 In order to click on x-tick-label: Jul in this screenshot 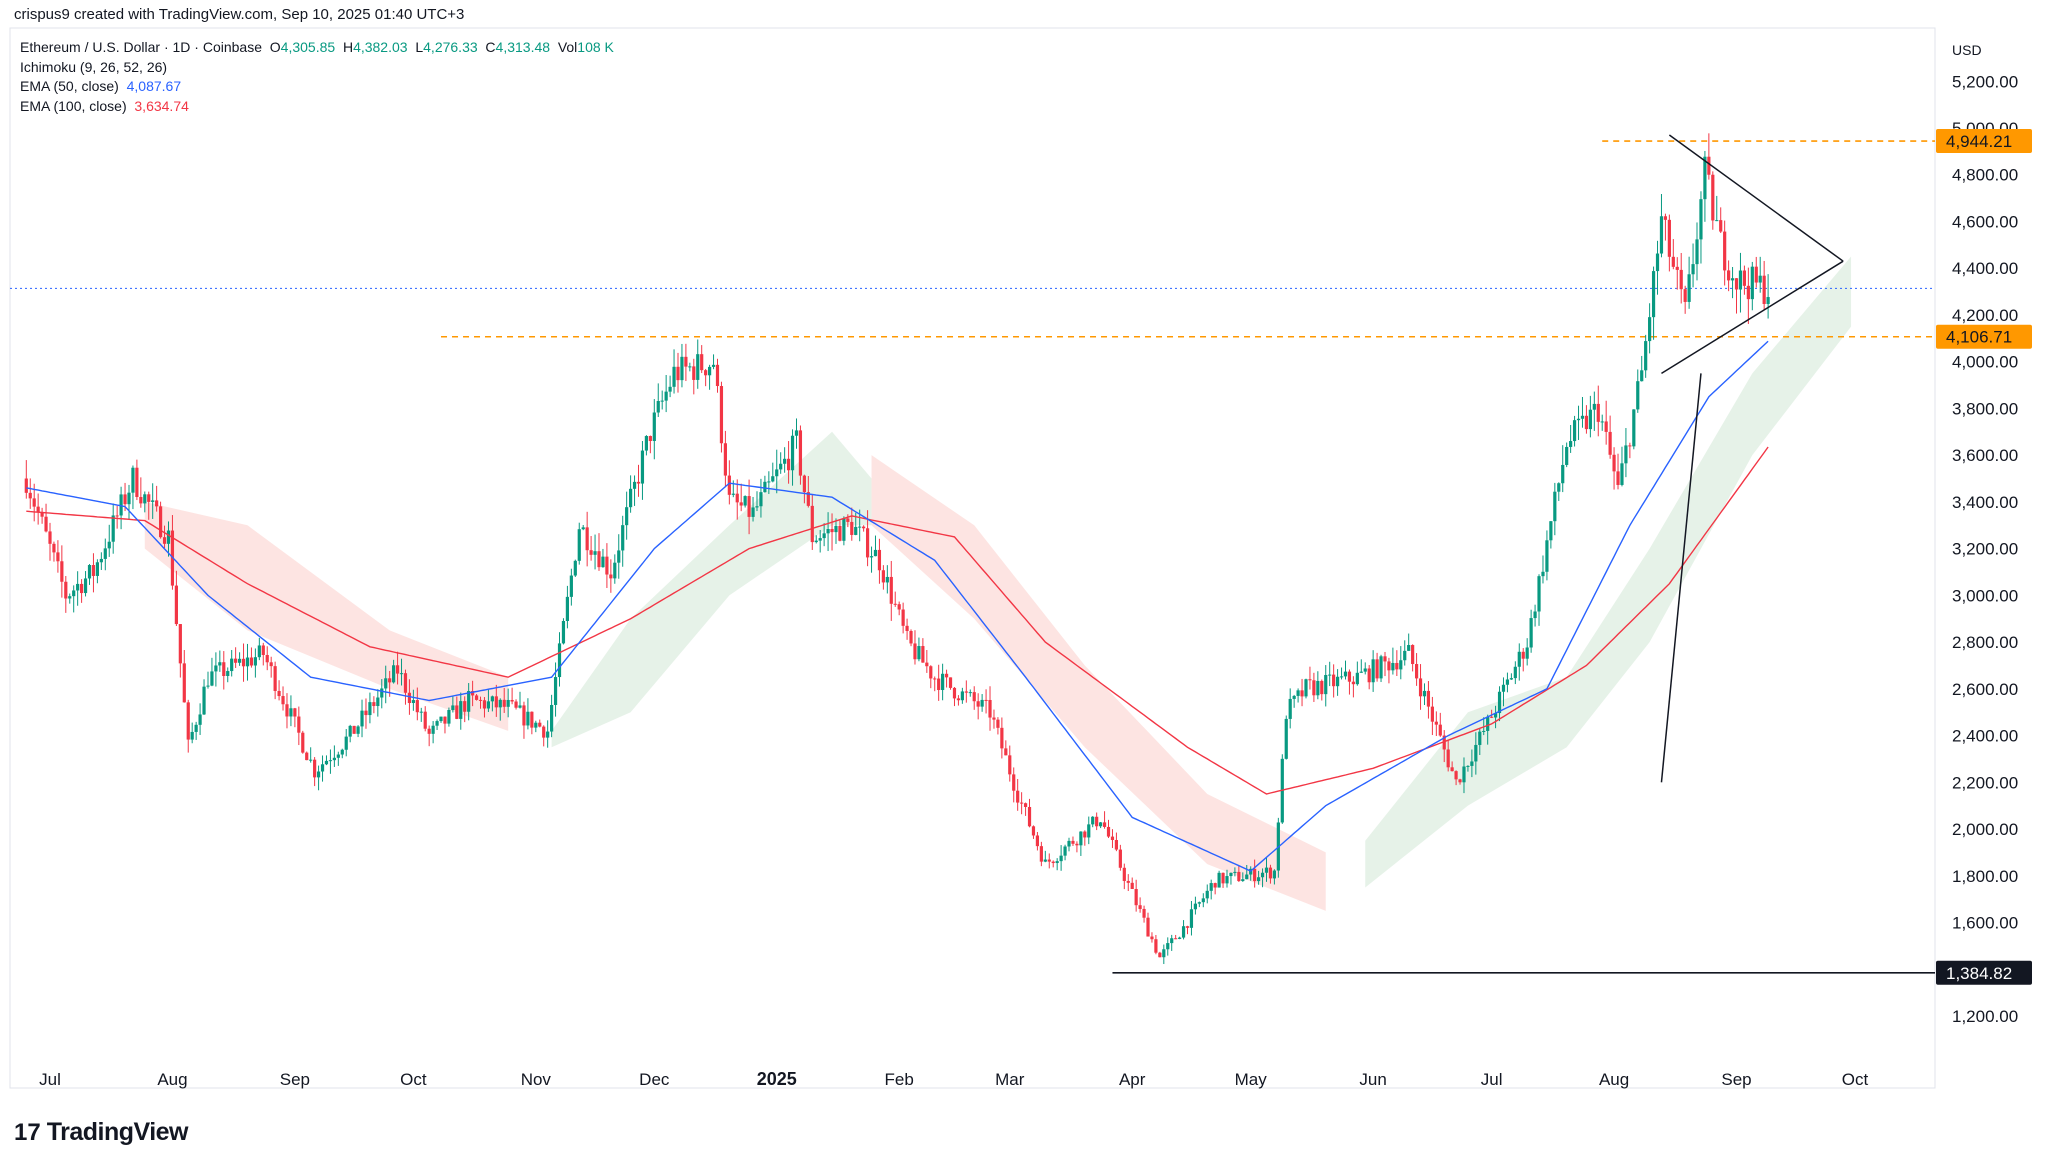, I will do `click(50, 1079)`.